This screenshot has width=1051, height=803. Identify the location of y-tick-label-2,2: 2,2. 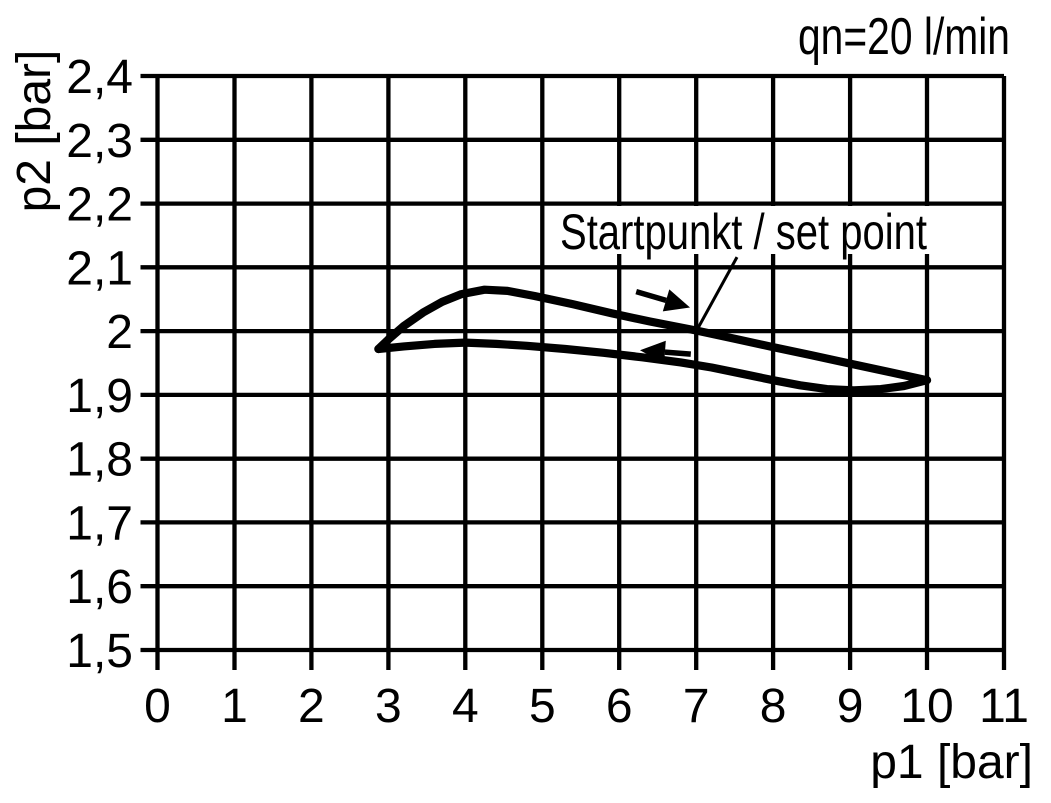
(99, 205).